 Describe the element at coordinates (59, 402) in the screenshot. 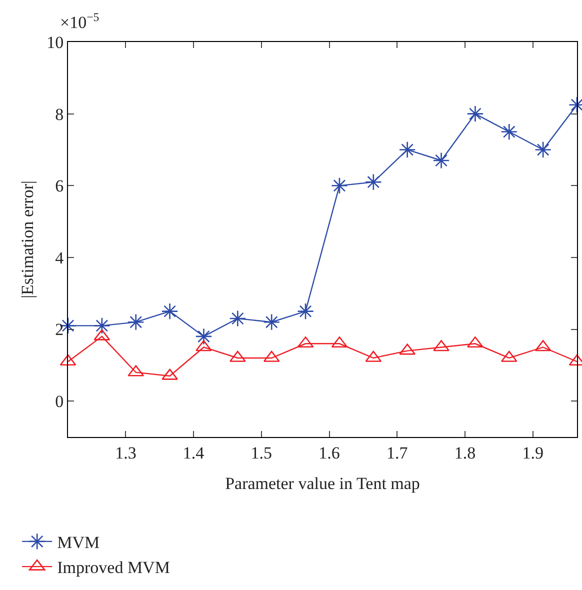

I see `y-tick-label: 0` at that location.